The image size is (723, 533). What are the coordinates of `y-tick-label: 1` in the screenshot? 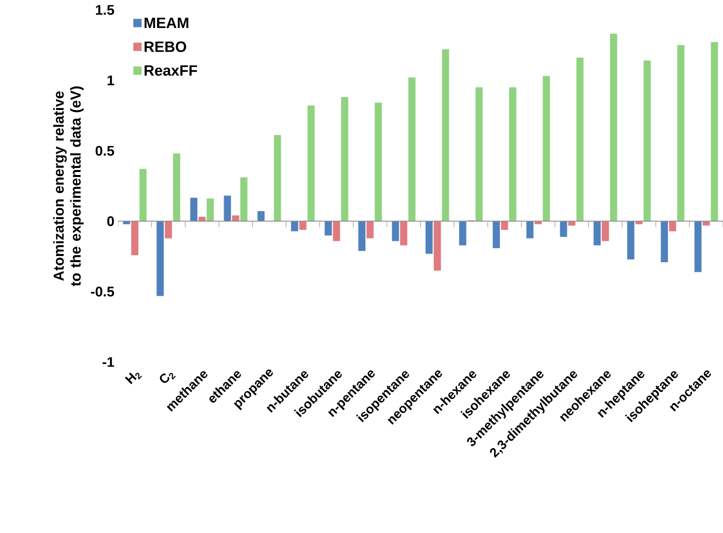 It's located at (111, 81).